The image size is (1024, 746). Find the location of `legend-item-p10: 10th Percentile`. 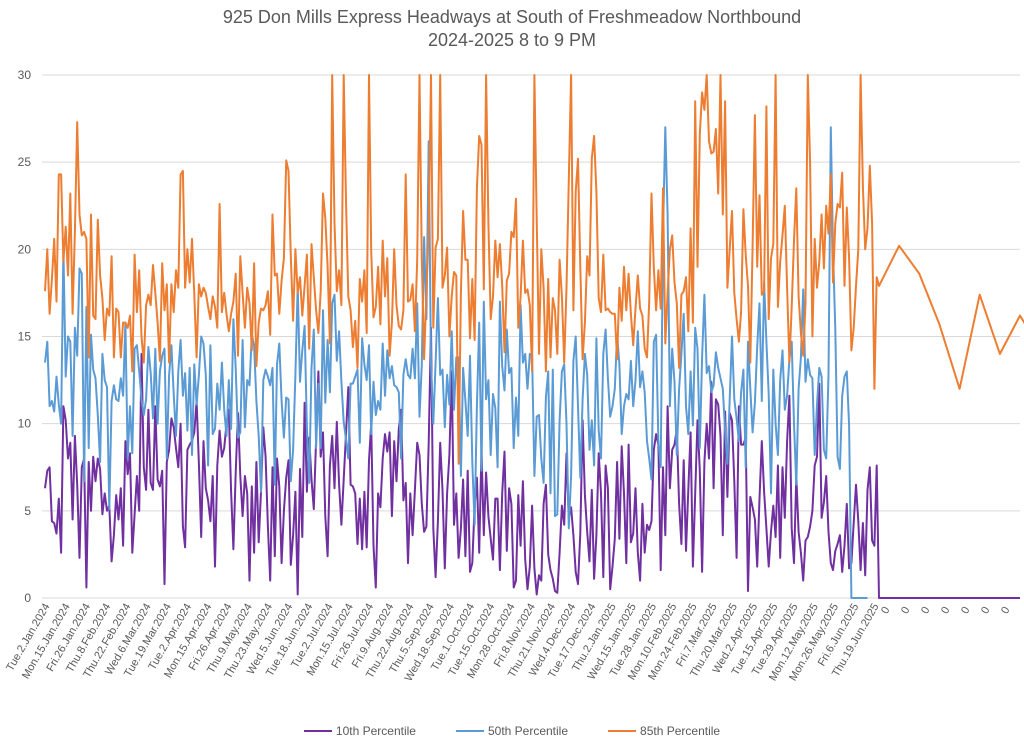

legend-item-p10: 10th Percentile is located at coordinates (359, 731).